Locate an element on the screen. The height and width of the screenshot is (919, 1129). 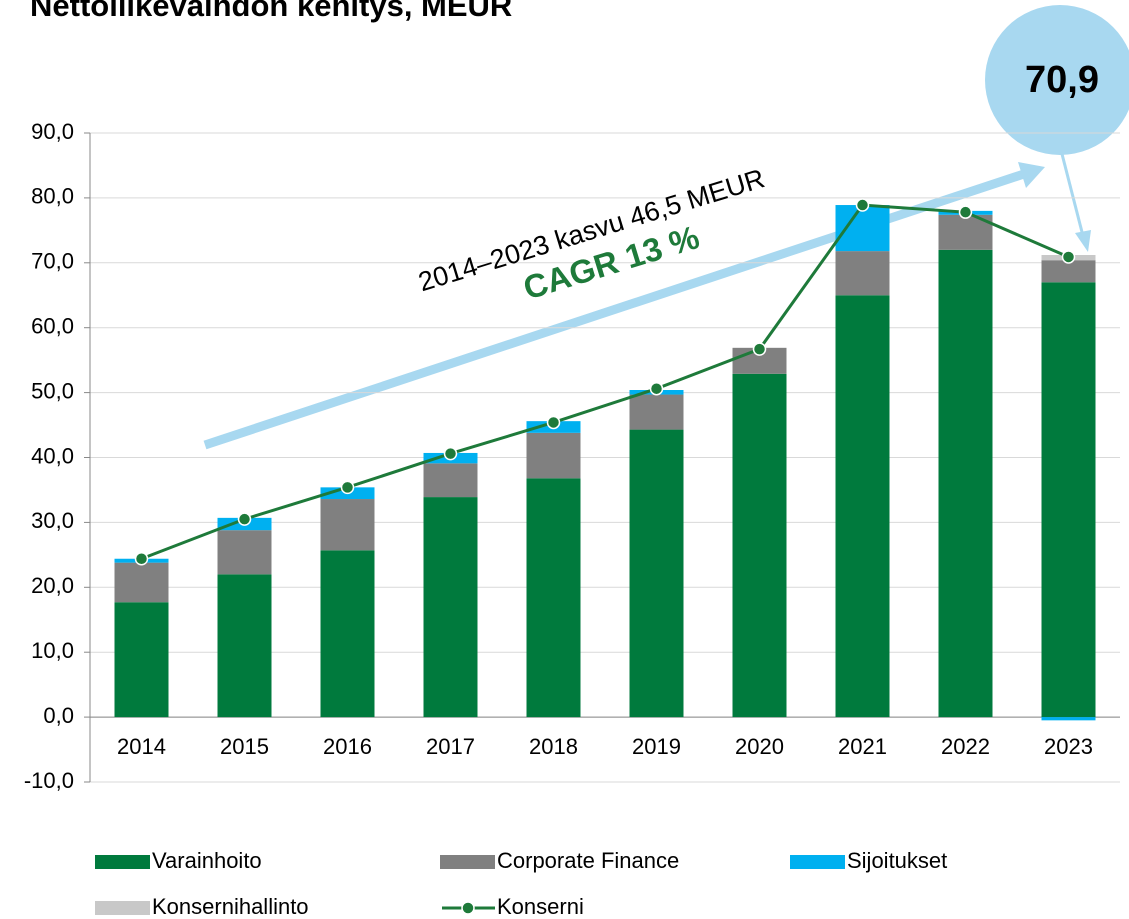
legend-item: Sijoitukset is located at coordinates (868, 860).